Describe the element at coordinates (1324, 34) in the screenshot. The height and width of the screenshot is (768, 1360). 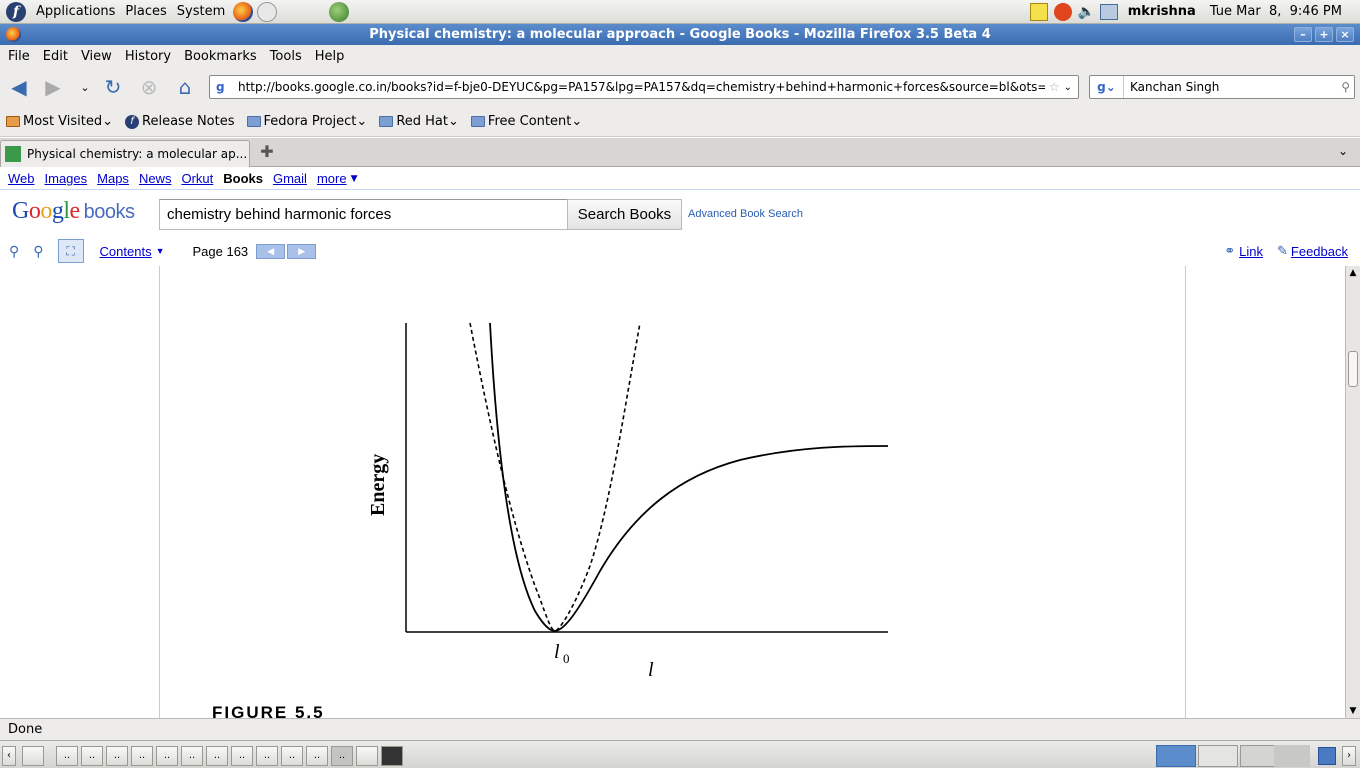
I see `maximize-button: +` at that location.